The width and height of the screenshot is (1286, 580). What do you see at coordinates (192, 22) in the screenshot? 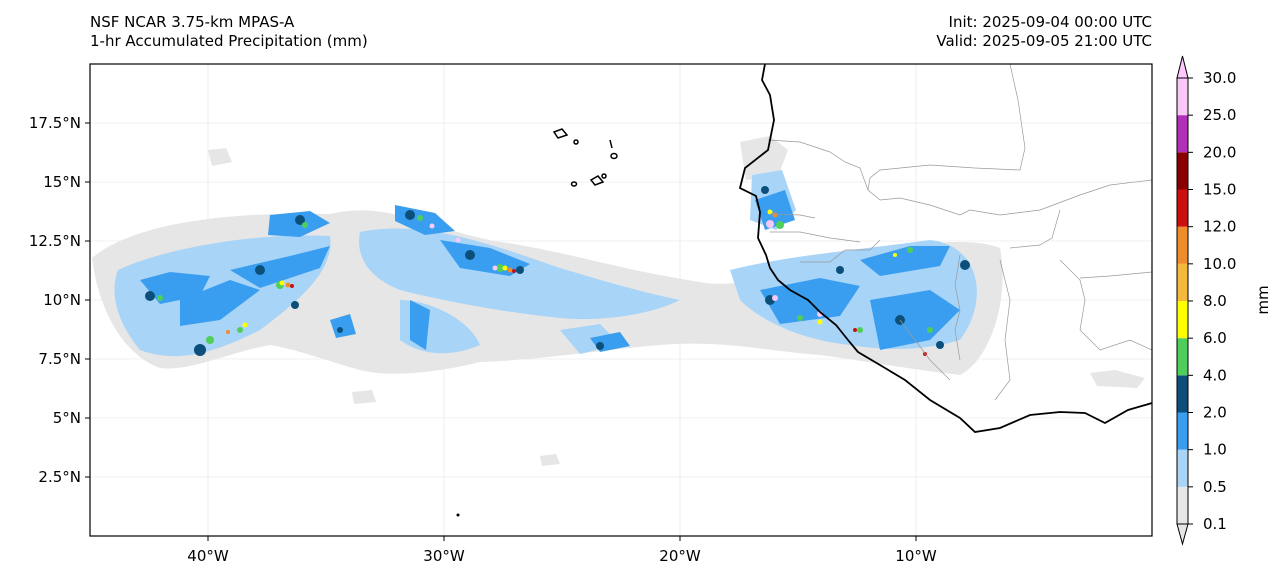
I see `model-name: NSF NCAR 3.75-km MPAS-A` at bounding box center [192, 22].